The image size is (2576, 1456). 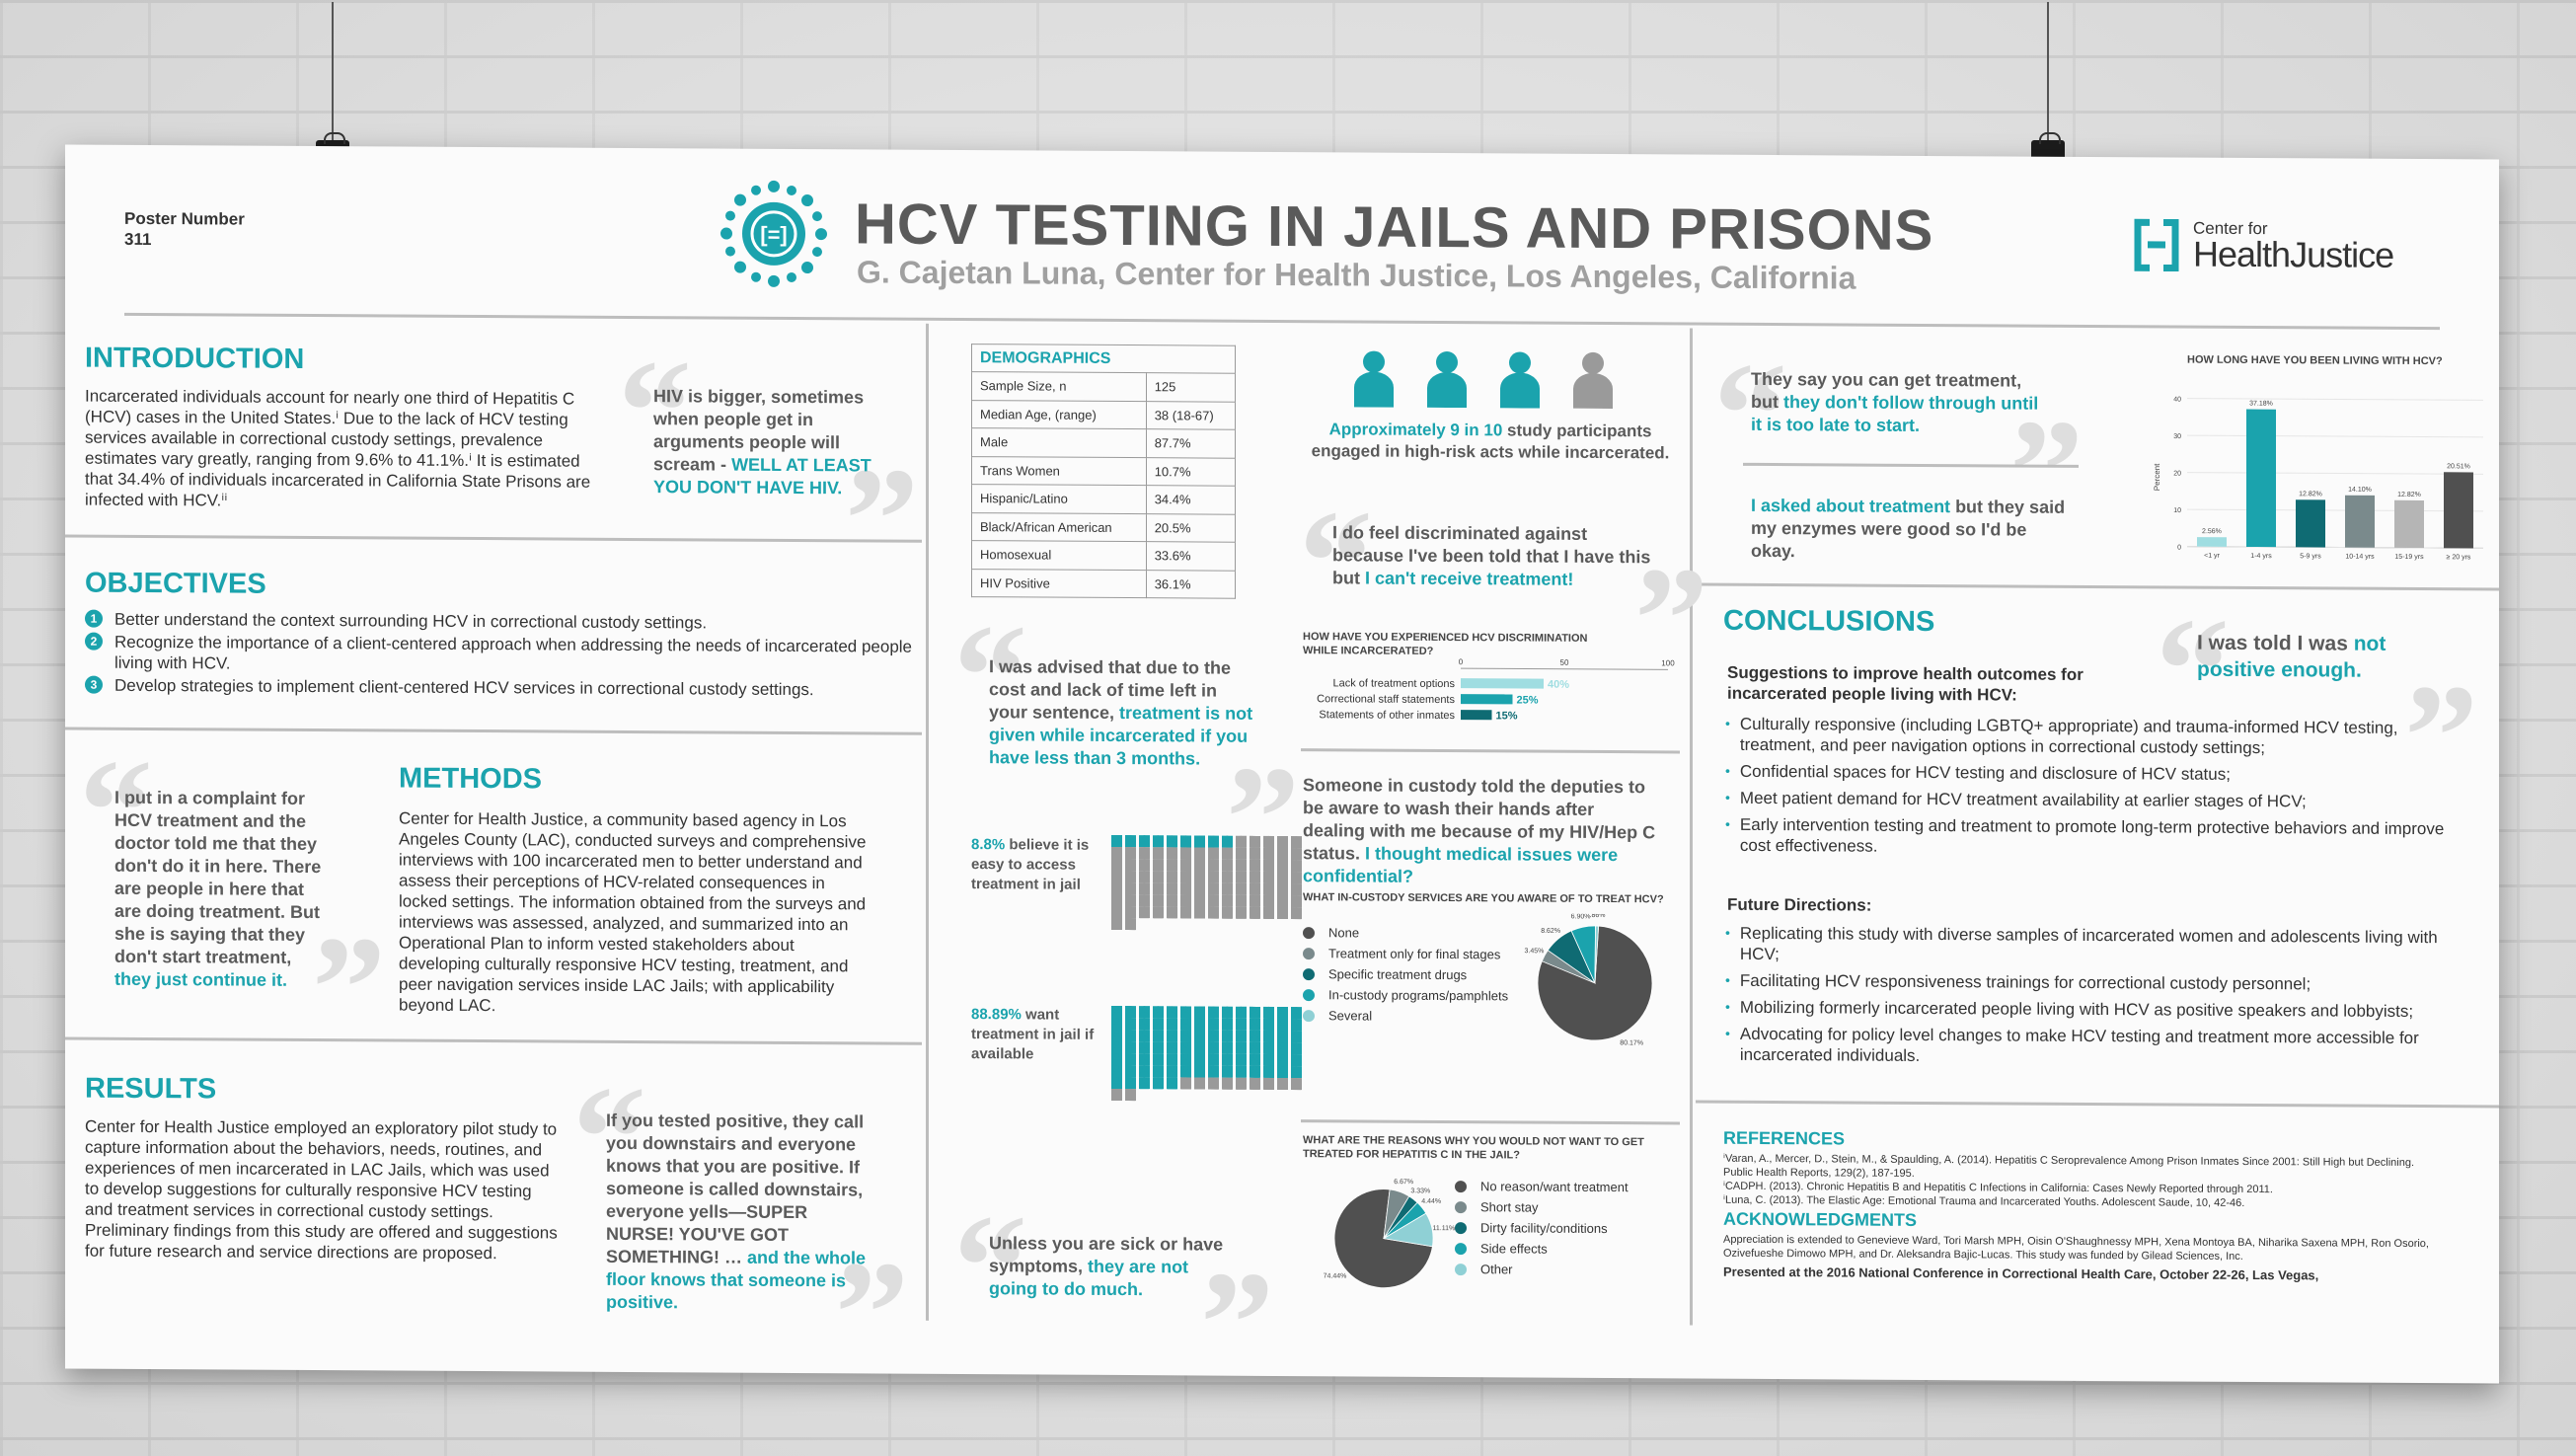 I want to click on legend-item: Dirty facility/conditions, so click(x=1569, y=1228).